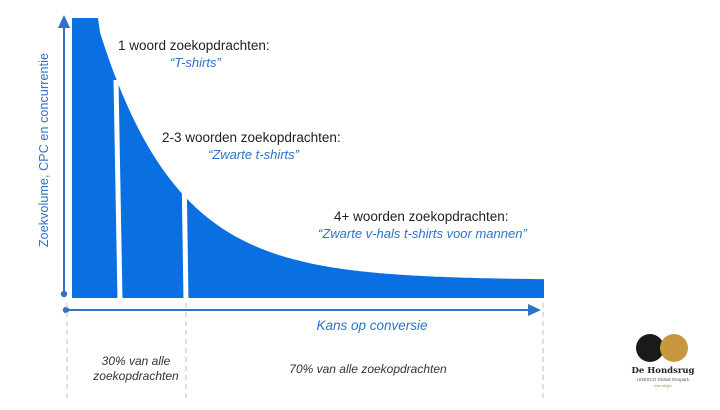  Describe the element at coordinates (136, 368) in the screenshot. I see `share-left: 30% van alle zoekopdrachten` at that location.